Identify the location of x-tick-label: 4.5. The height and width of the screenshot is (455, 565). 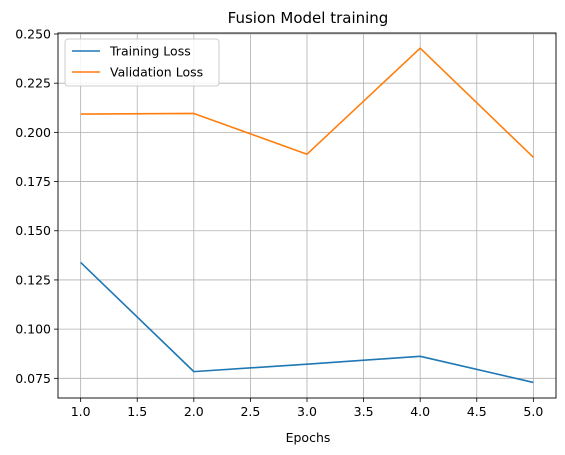
(477, 411).